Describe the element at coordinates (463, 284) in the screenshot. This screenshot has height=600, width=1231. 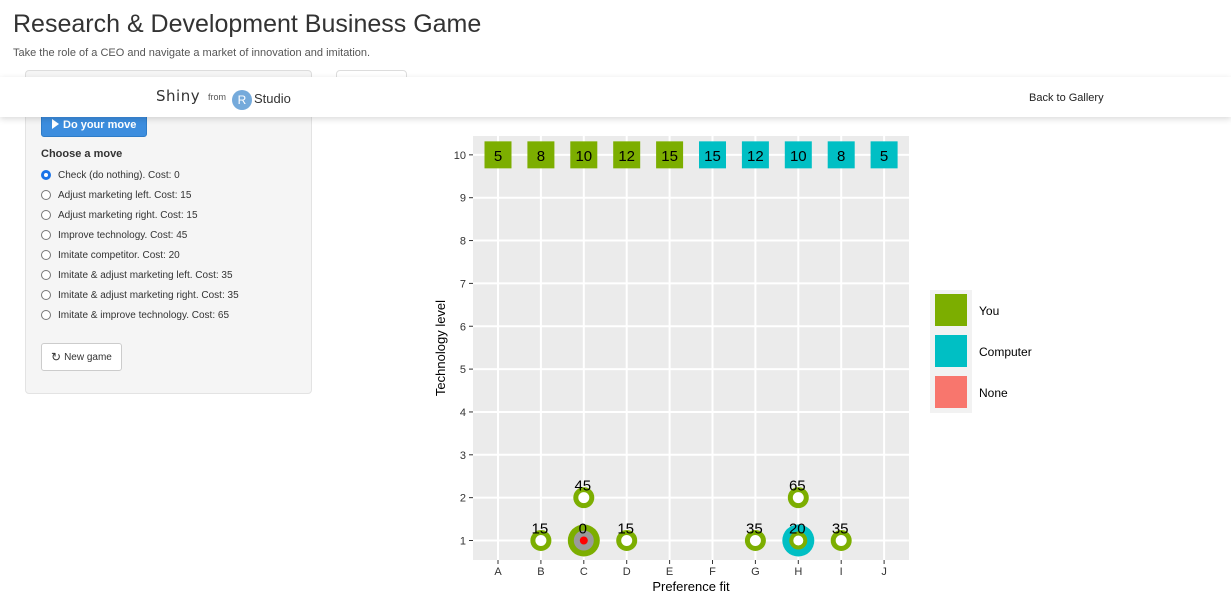
I see `y-tick-label: 7` at that location.